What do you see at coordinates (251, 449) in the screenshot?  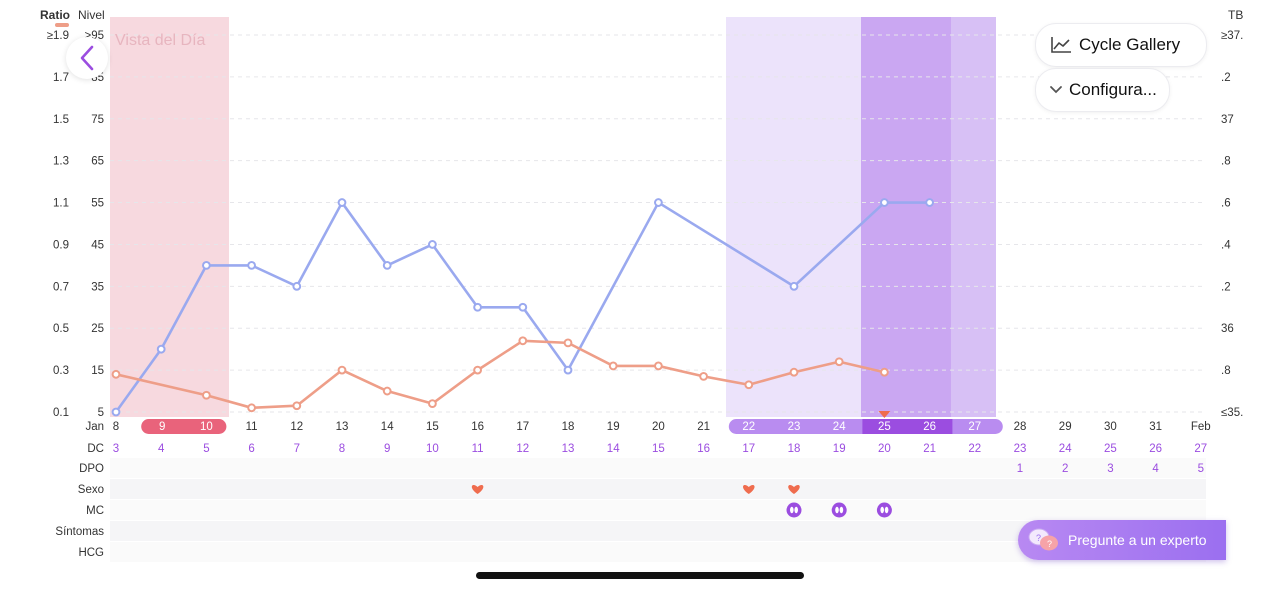 I see `dc-value: 6` at bounding box center [251, 449].